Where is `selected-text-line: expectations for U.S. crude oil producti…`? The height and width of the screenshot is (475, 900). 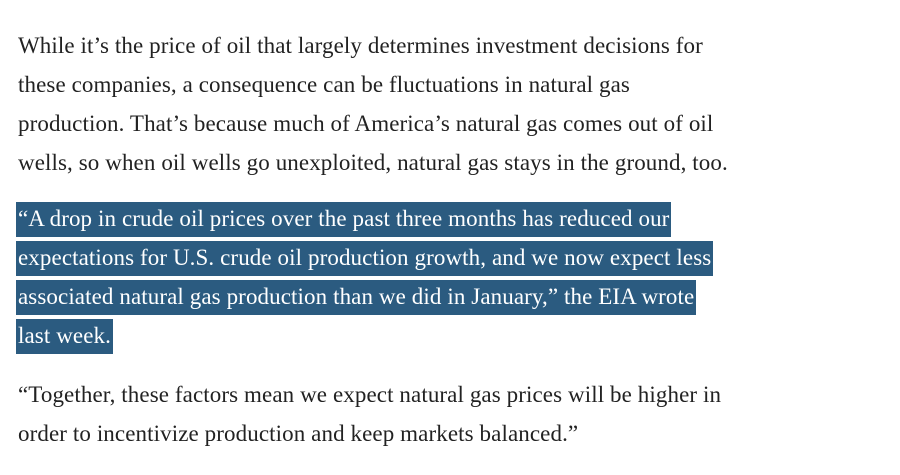
selected-text-line: expectations for U.S. crude oil producti… is located at coordinates (447, 257).